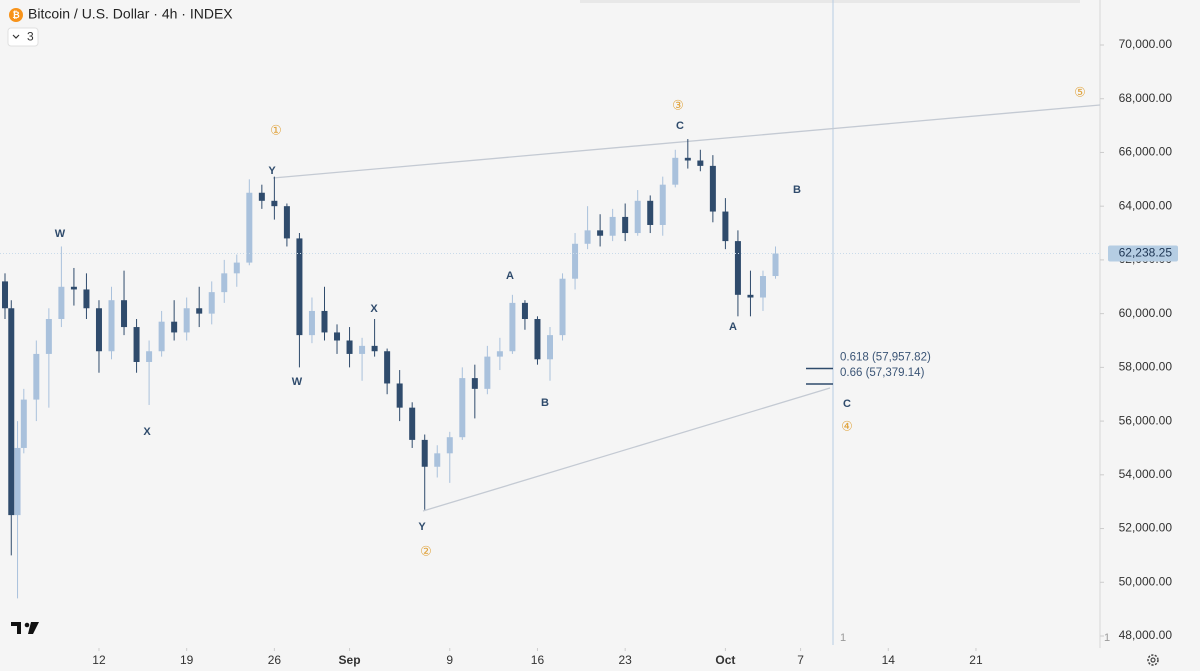 This screenshot has width=1200, height=671. Describe the element at coordinates (1146, 205) in the screenshot. I see `y-tick-label: 64,000.00` at that location.